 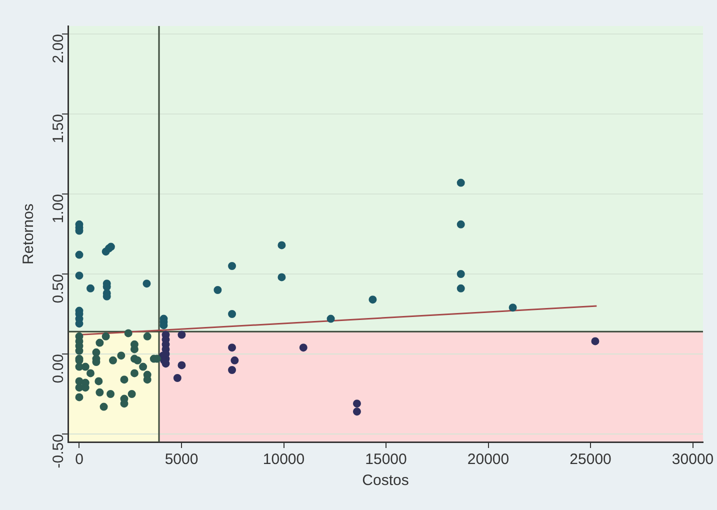 What do you see at coordinates (29, 234) in the screenshot?
I see `y-axis-title: Retornos` at bounding box center [29, 234].